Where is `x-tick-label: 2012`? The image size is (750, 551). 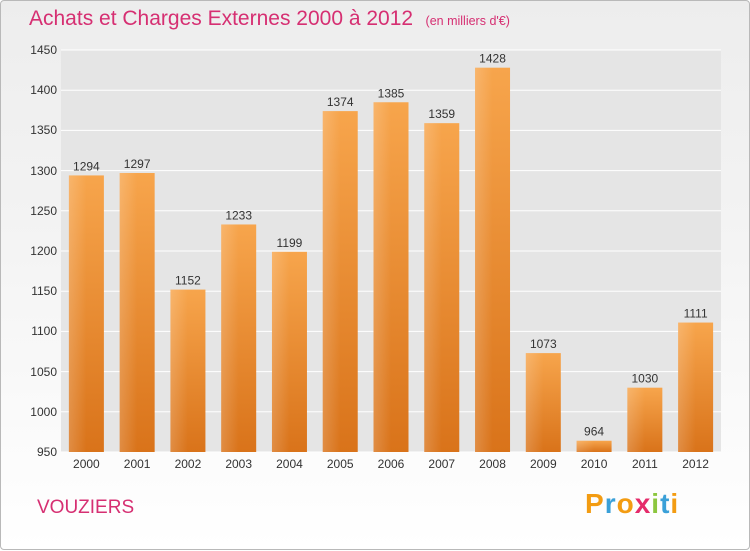 x-tick-label: 2012 is located at coordinates (695, 464).